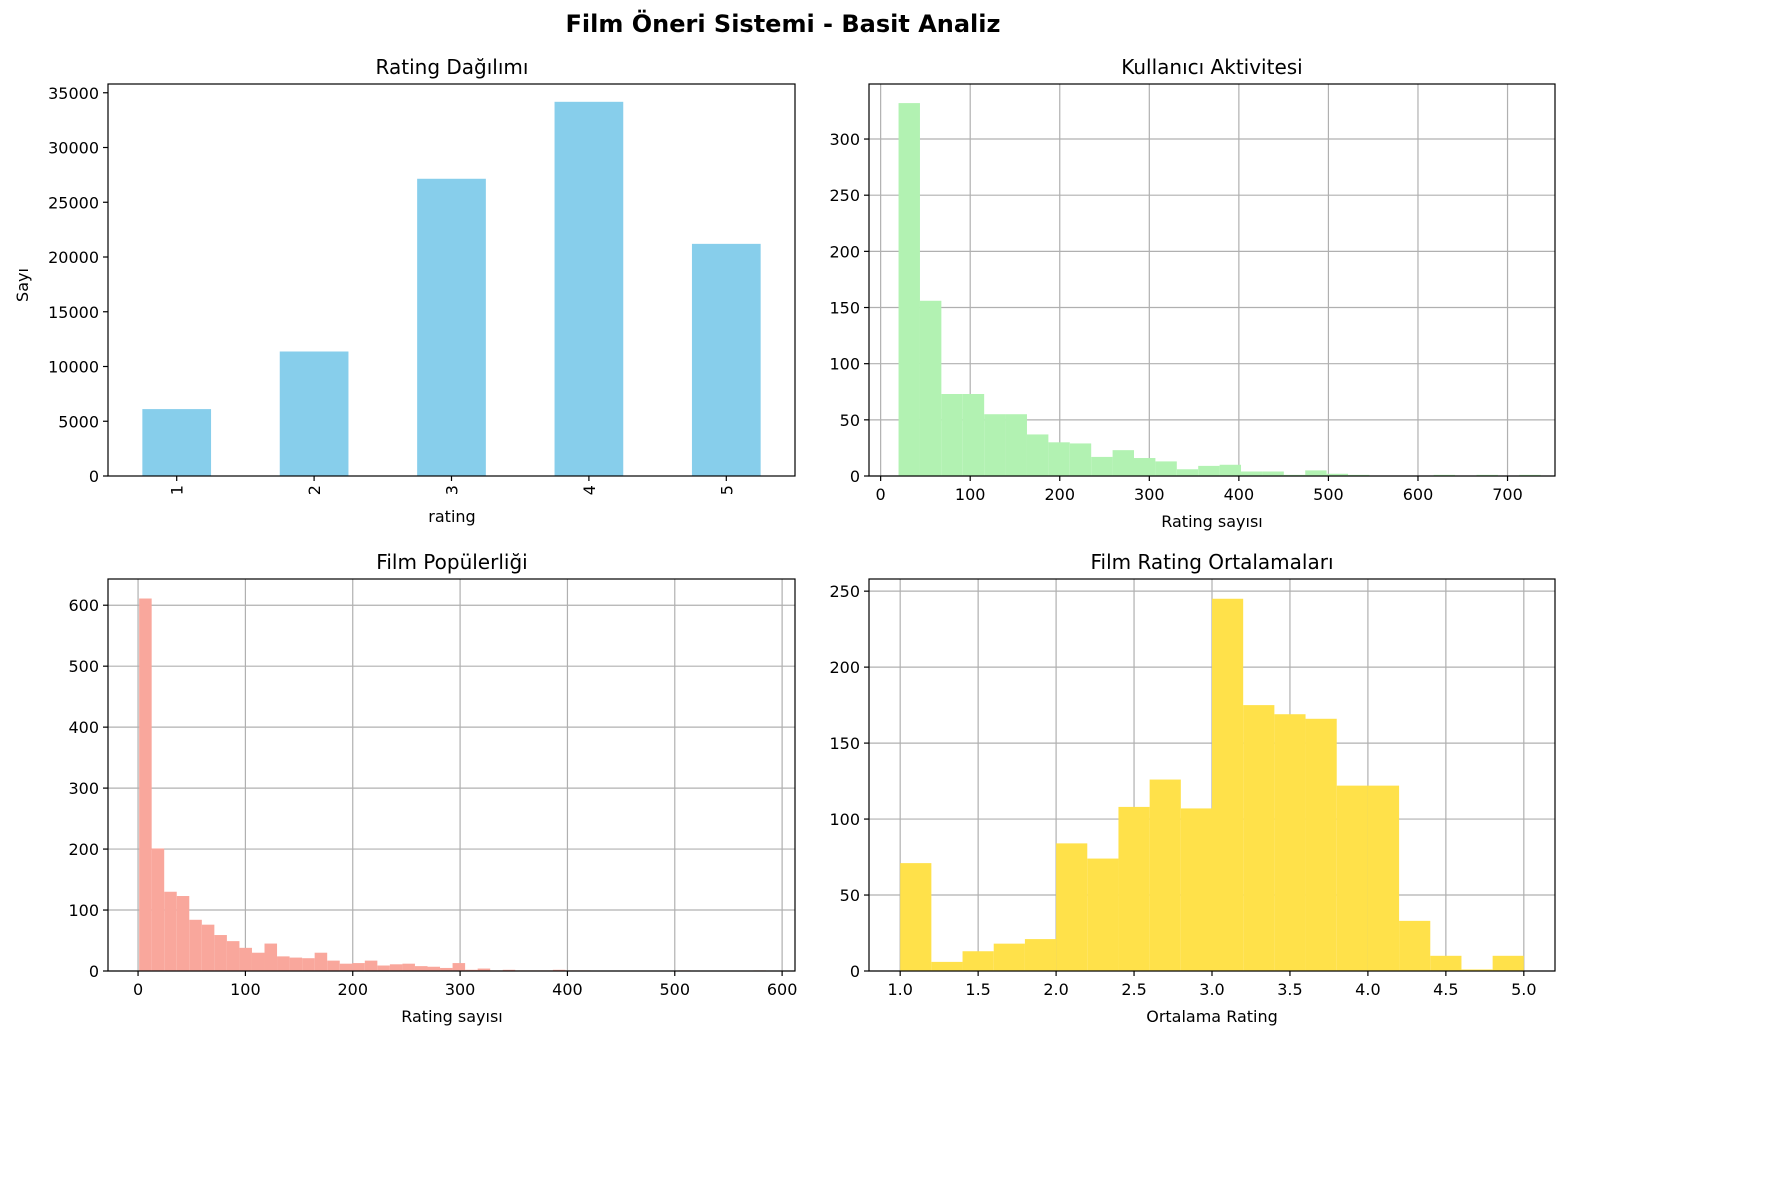 The height and width of the screenshot is (1181, 1783). I want to click on film-average-rating-ytick-label: 200, so click(844, 667).